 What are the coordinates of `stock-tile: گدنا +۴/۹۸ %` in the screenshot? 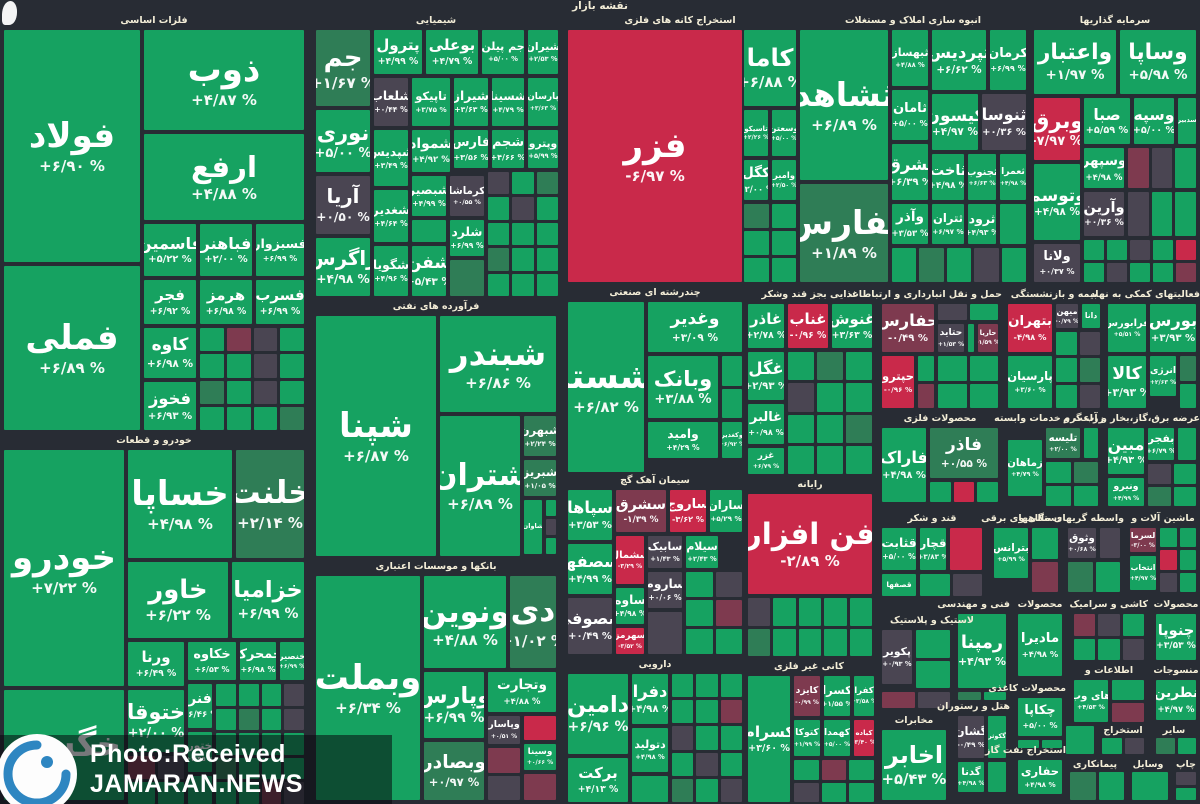 It's located at (971, 777).